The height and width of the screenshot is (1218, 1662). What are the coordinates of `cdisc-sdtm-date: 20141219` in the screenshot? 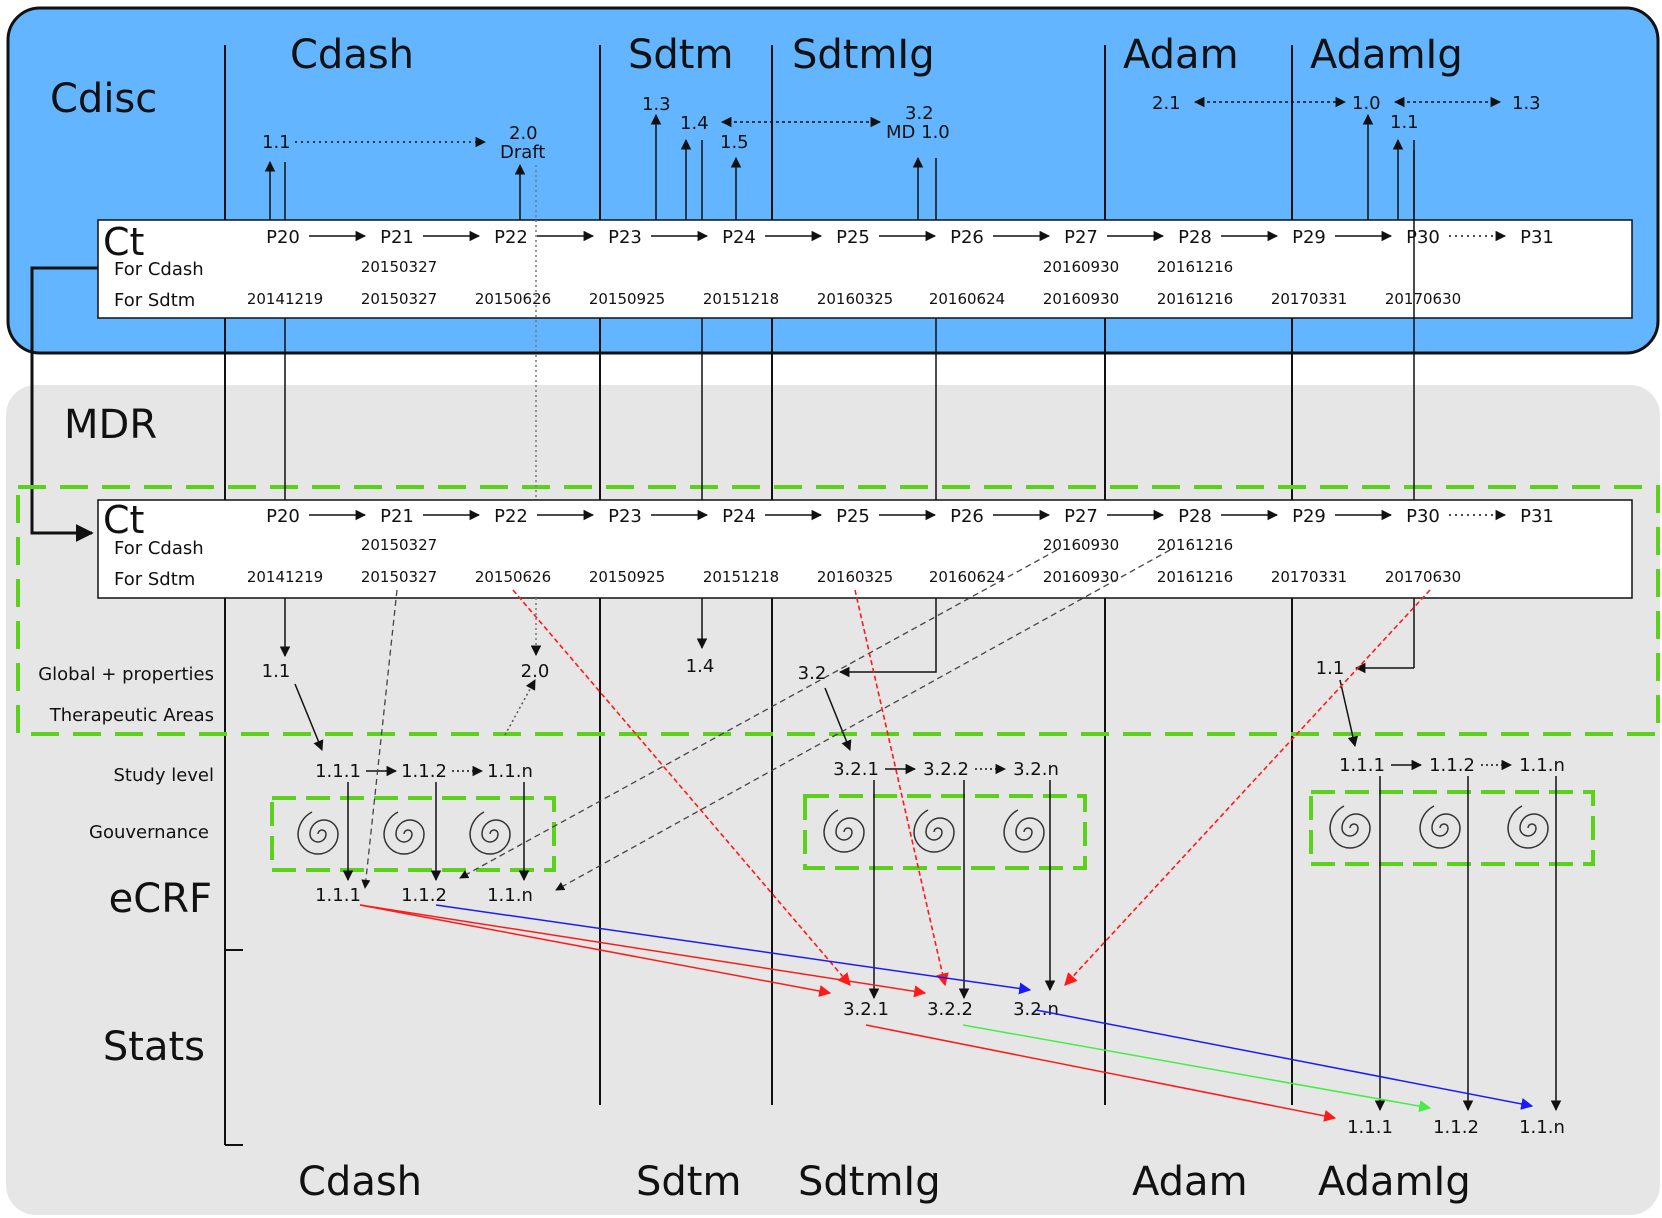 It's located at (285, 299).